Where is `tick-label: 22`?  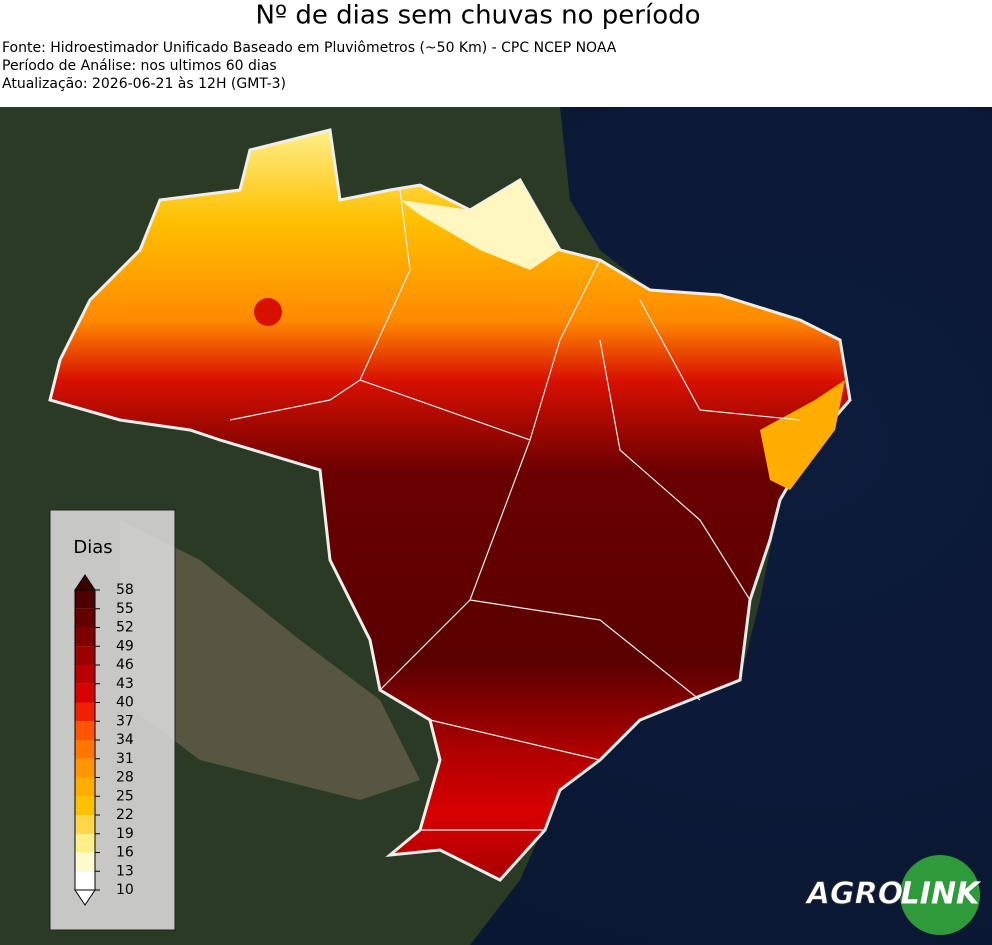
tick-label: 22 is located at coordinates (125, 815).